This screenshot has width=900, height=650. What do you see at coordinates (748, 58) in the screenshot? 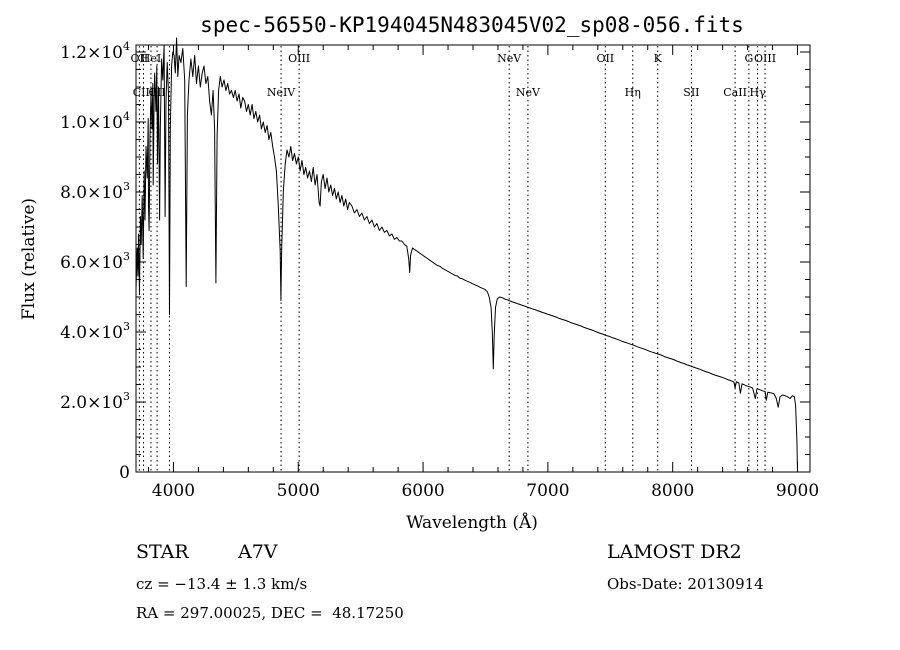
I see `marker-label: G` at bounding box center [748, 58].